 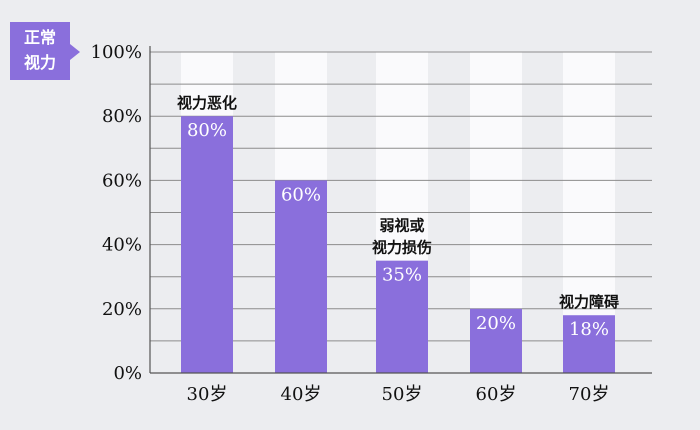 What do you see at coordinates (402, 394) in the screenshot?
I see `x-category-label: 50岁` at bounding box center [402, 394].